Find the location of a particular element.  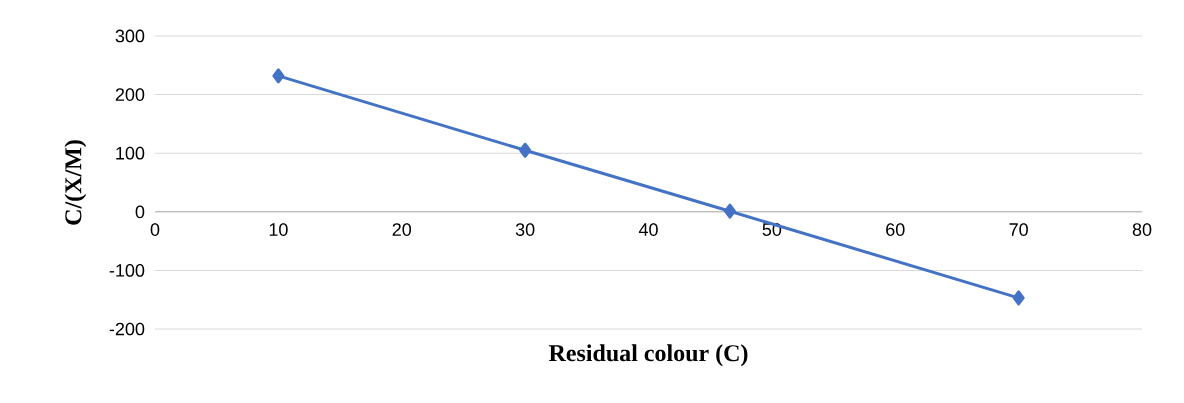

y-tick-label: 0 is located at coordinates (140, 212).